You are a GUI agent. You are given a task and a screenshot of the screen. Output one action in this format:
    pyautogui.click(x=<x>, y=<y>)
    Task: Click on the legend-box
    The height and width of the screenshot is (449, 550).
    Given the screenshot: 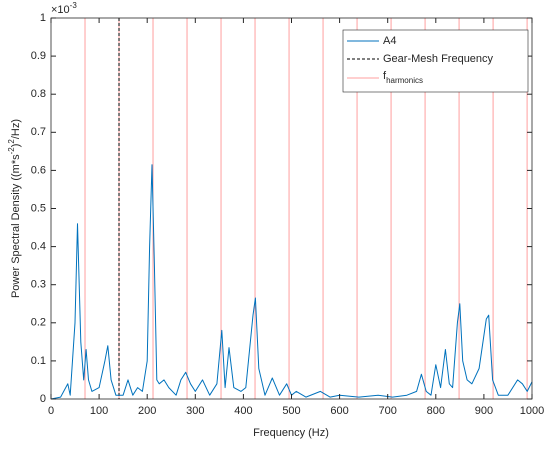 What is the action you would take?
    pyautogui.click(x=435, y=61)
    